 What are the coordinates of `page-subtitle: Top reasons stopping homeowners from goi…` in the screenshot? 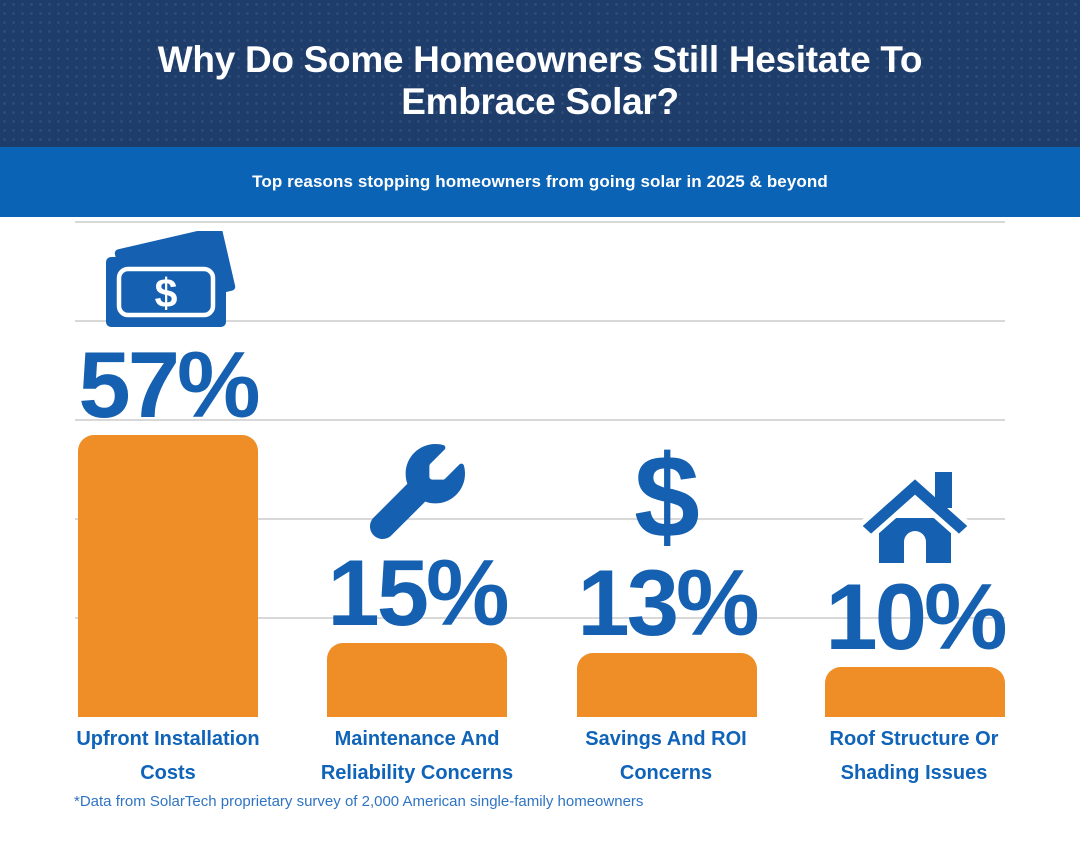 It's located at (540, 181).